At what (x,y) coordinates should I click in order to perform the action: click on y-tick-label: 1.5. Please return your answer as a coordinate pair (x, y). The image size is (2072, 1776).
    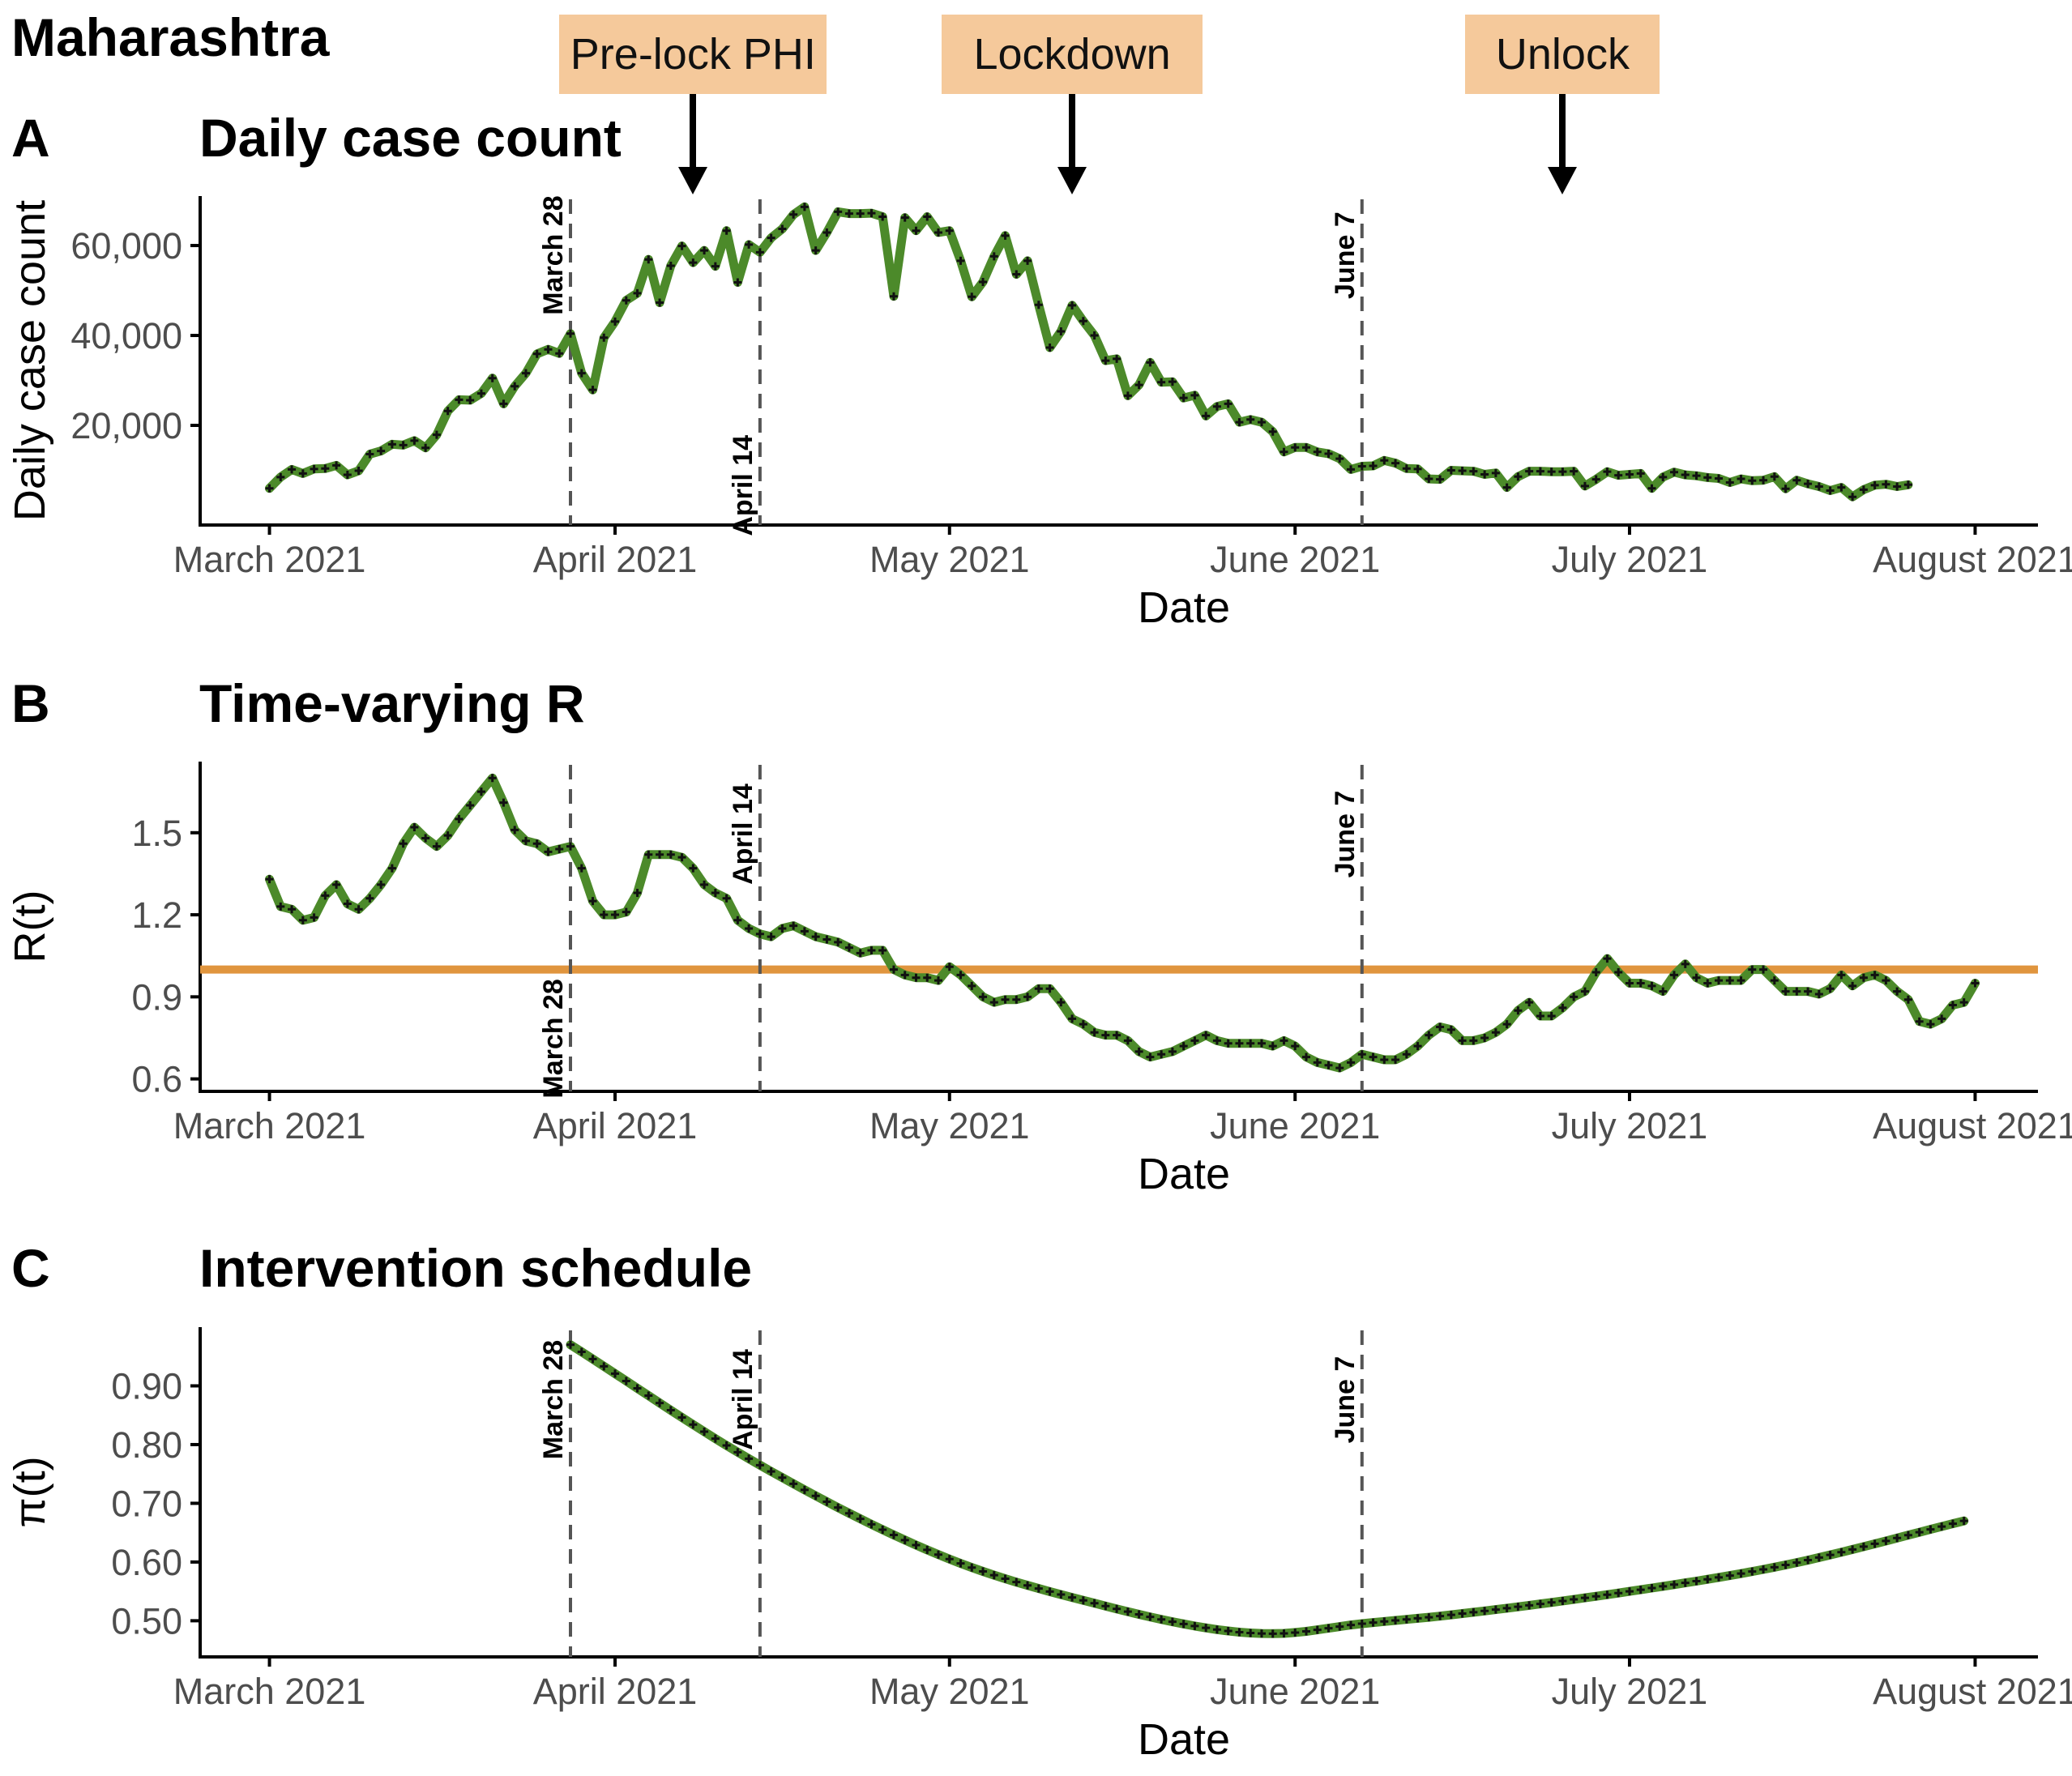
    Looking at the image, I should click on (156, 833).